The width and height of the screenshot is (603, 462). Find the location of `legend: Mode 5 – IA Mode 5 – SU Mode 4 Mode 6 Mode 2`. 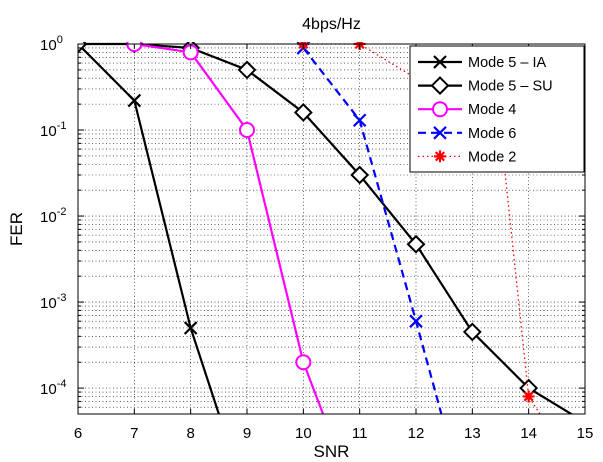

legend: Mode 5 – IA Mode 5 – SU Mode 4 Mode 6 Mode 2 is located at coordinates (497, 109).